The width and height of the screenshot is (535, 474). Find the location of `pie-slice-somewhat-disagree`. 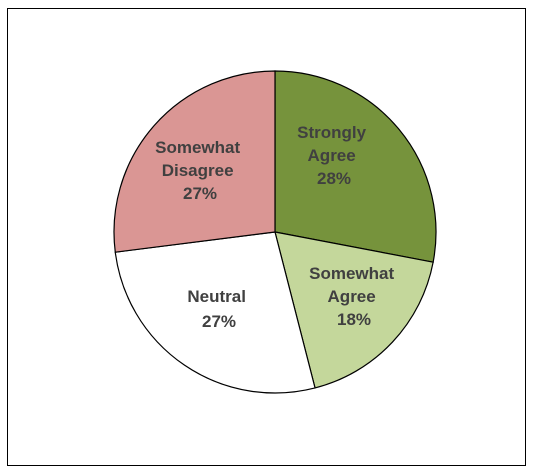

pie-slice-somewhat-disagree is located at coordinates (194, 161).